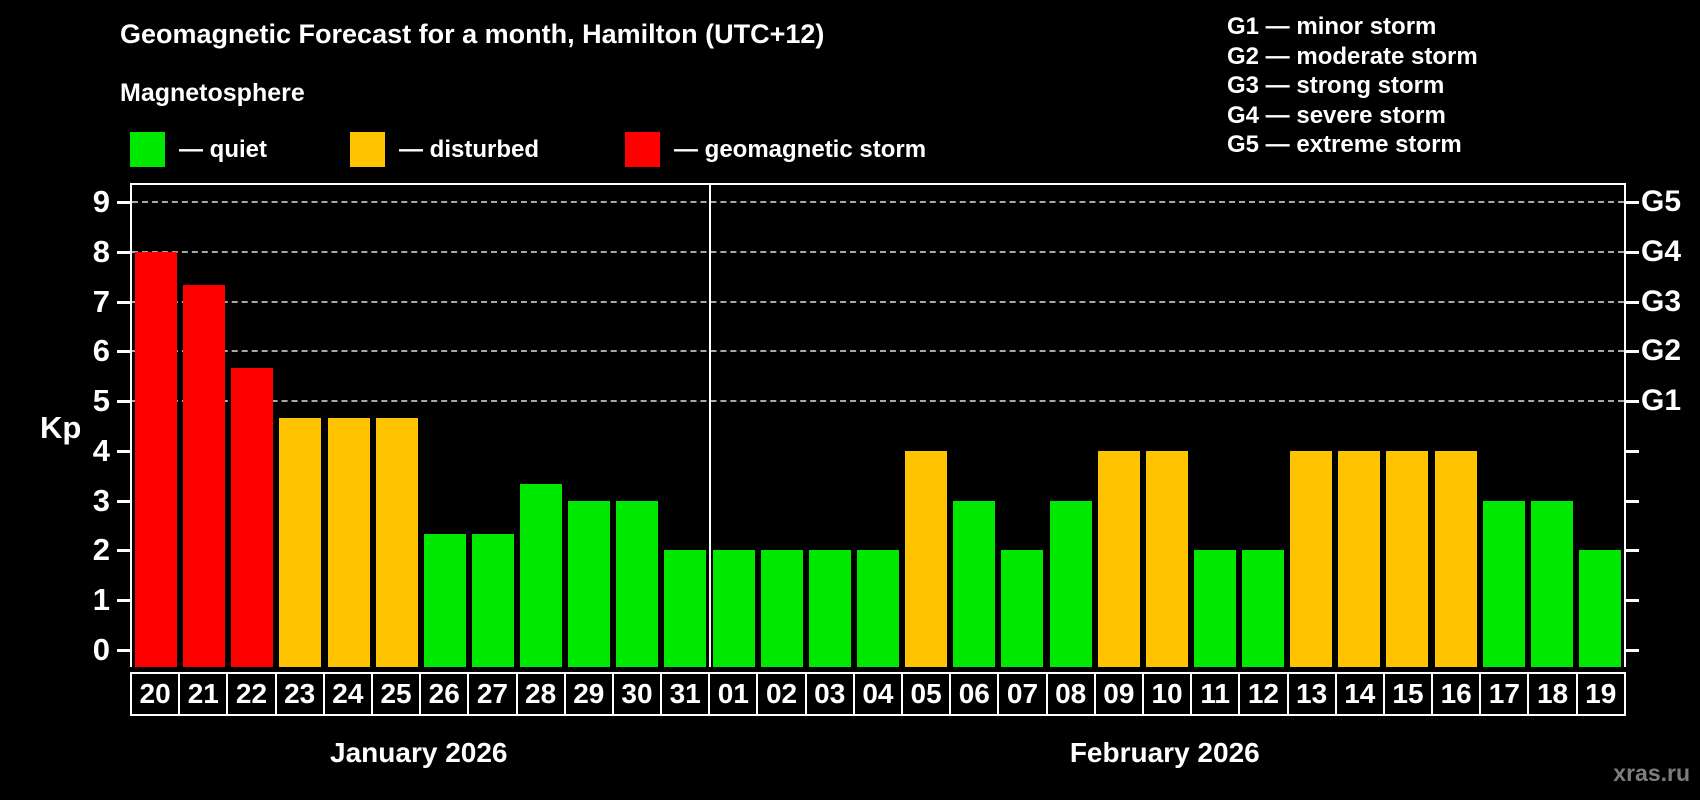  What do you see at coordinates (733, 694) in the screenshot?
I see `day-label-box: 01` at bounding box center [733, 694].